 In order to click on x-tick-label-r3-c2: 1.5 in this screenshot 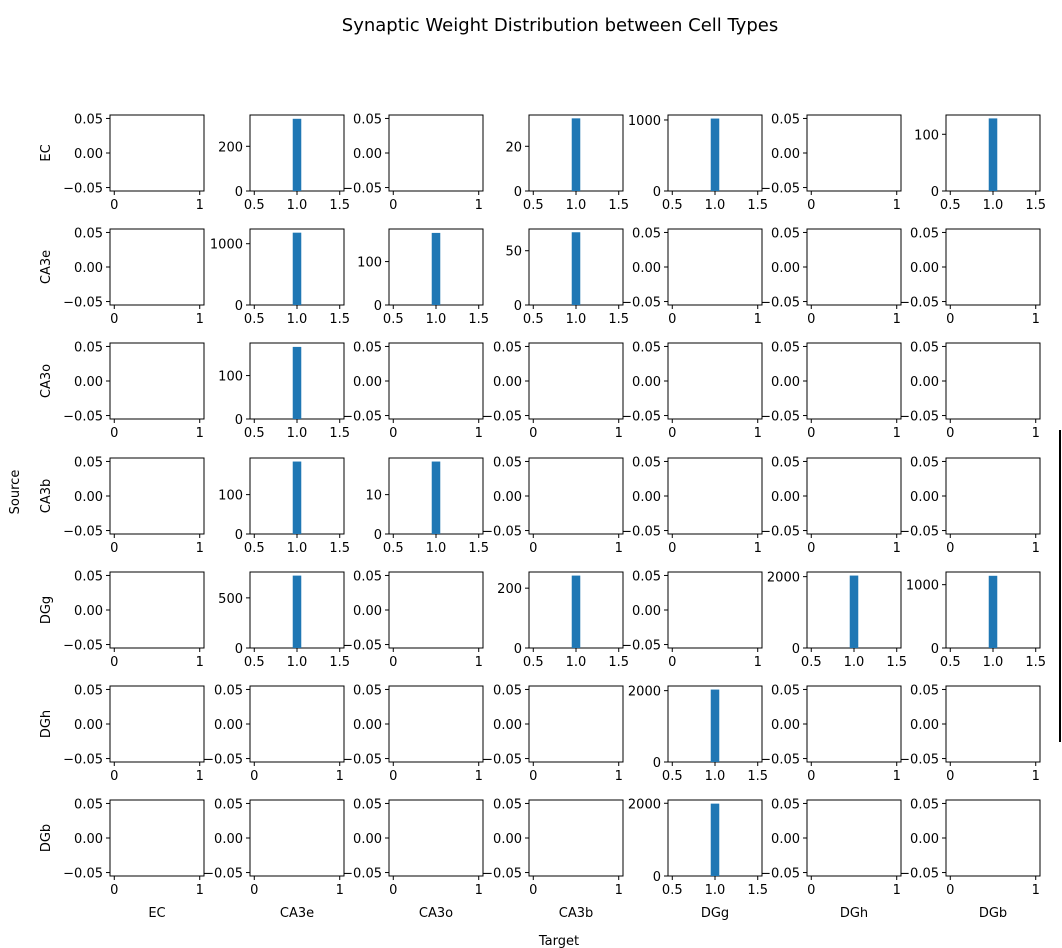, I will do `click(478, 548)`.